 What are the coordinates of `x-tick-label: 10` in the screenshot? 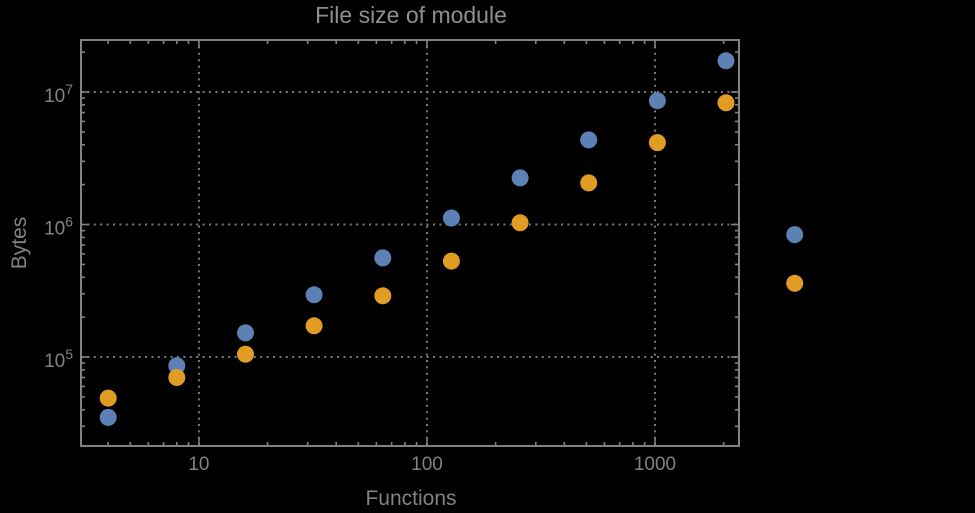 It's located at (198, 464).